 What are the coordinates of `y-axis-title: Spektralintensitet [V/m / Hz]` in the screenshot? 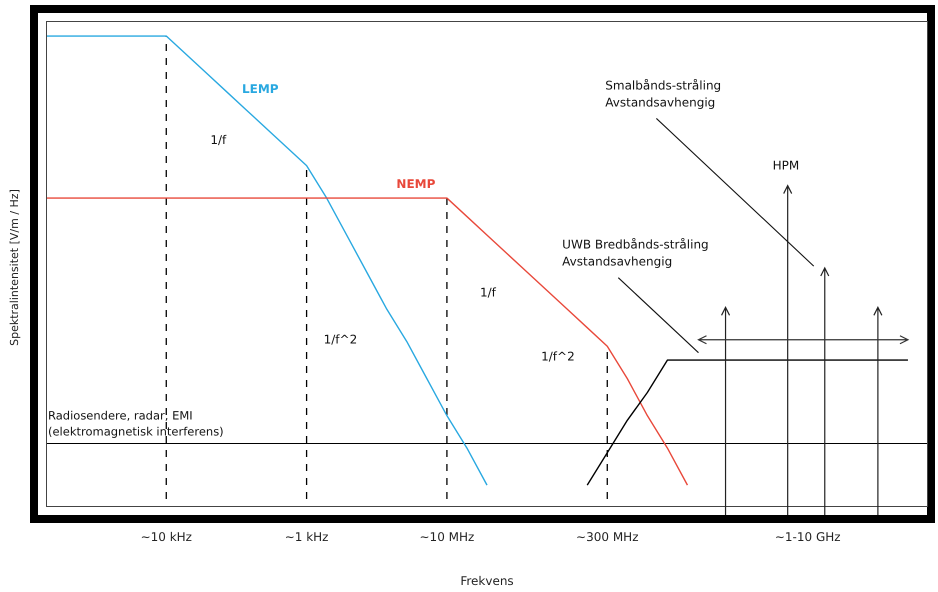 It's located at (14, 267).